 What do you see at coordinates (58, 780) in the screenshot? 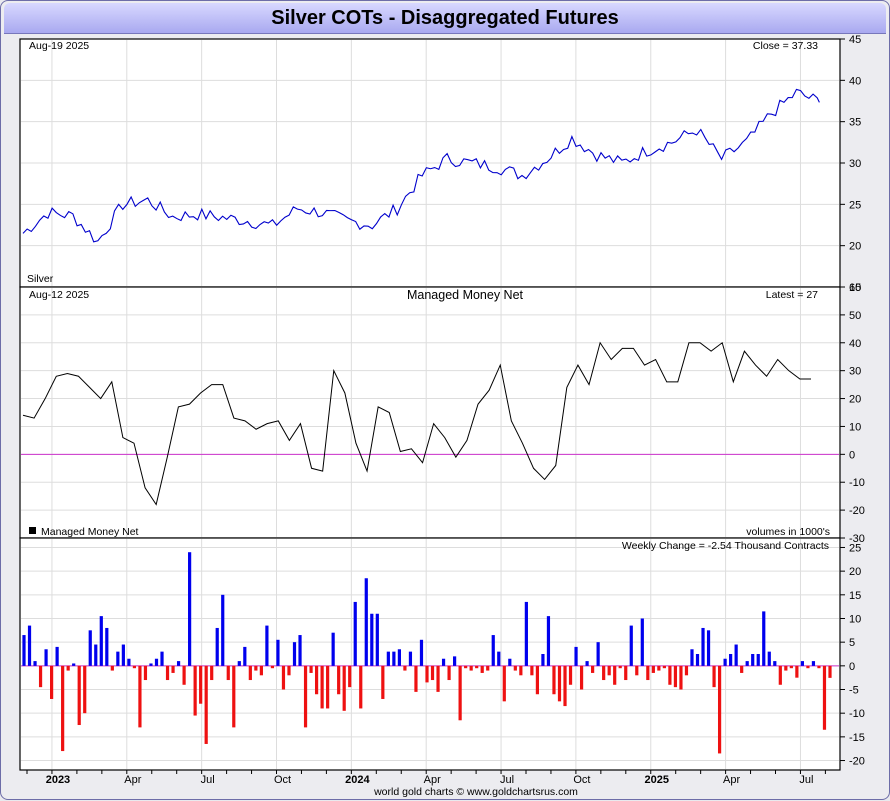
I see `x-tick-label: 2023` at bounding box center [58, 780].